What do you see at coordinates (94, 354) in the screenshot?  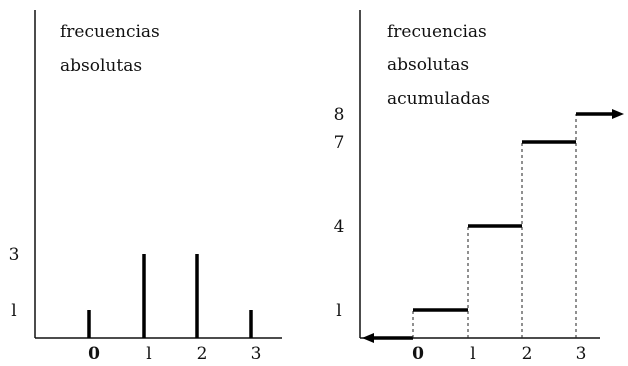 I see `left-x-tick-label: 0` at bounding box center [94, 354].